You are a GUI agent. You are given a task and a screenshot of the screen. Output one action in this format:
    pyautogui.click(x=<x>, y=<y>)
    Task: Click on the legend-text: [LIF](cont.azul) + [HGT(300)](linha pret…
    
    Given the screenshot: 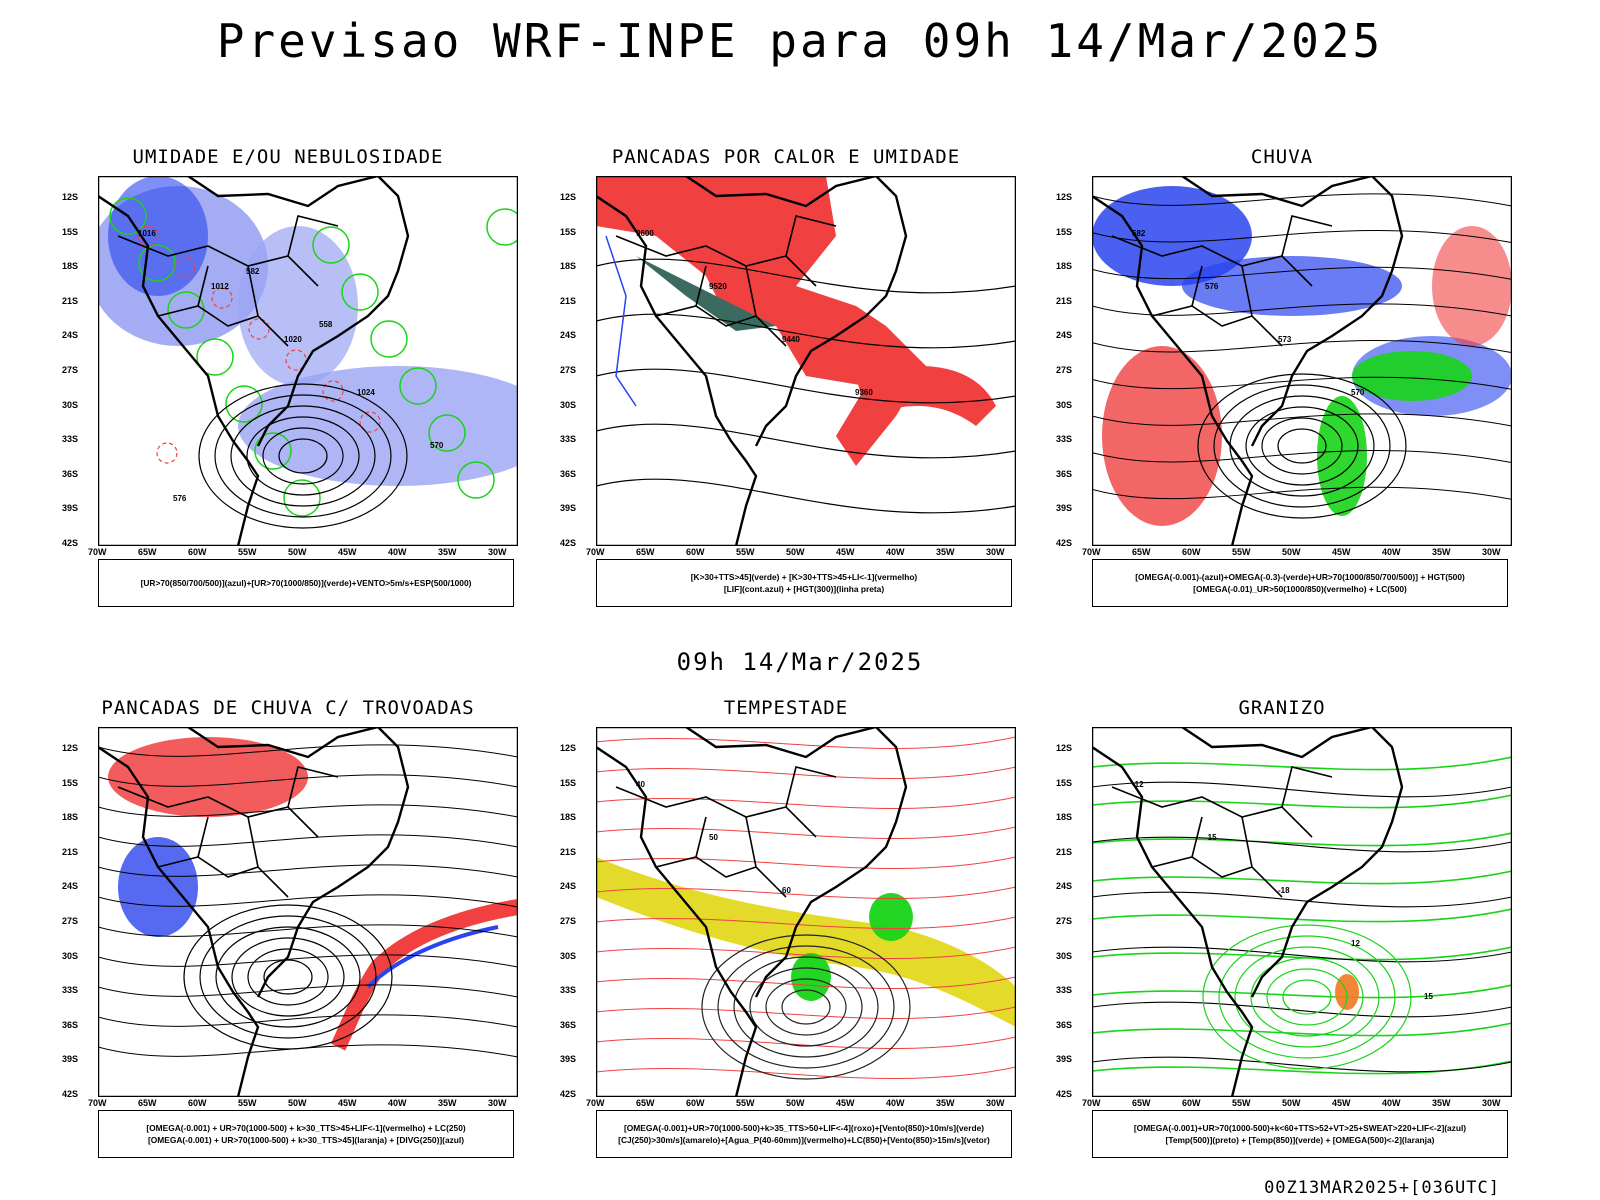 What is the action you would take?
    pyautogui.click(x=804, y=589)
    